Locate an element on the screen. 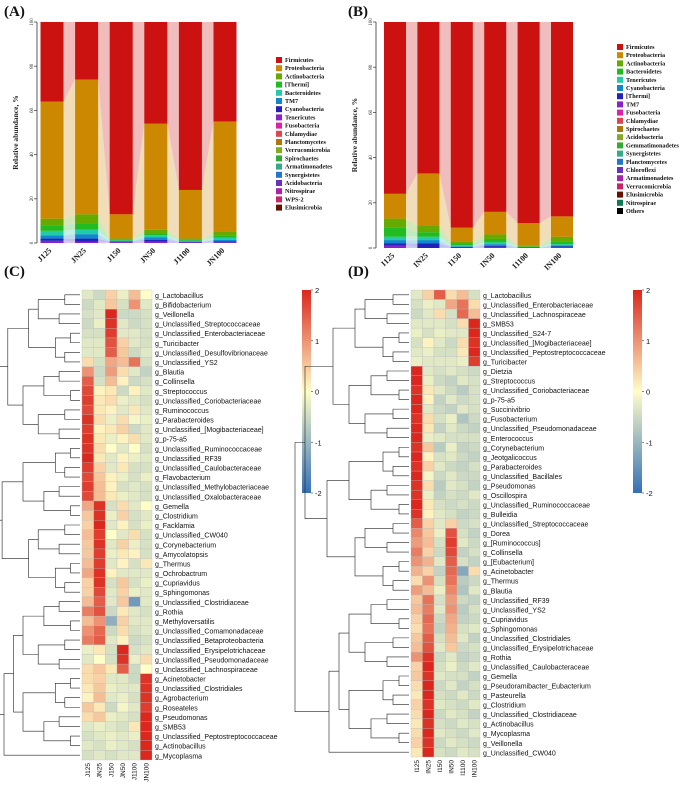 This screenshot has width=685, height=786. row-label: g_Unclassified_Bacillales is located at coordinates (522, 477).